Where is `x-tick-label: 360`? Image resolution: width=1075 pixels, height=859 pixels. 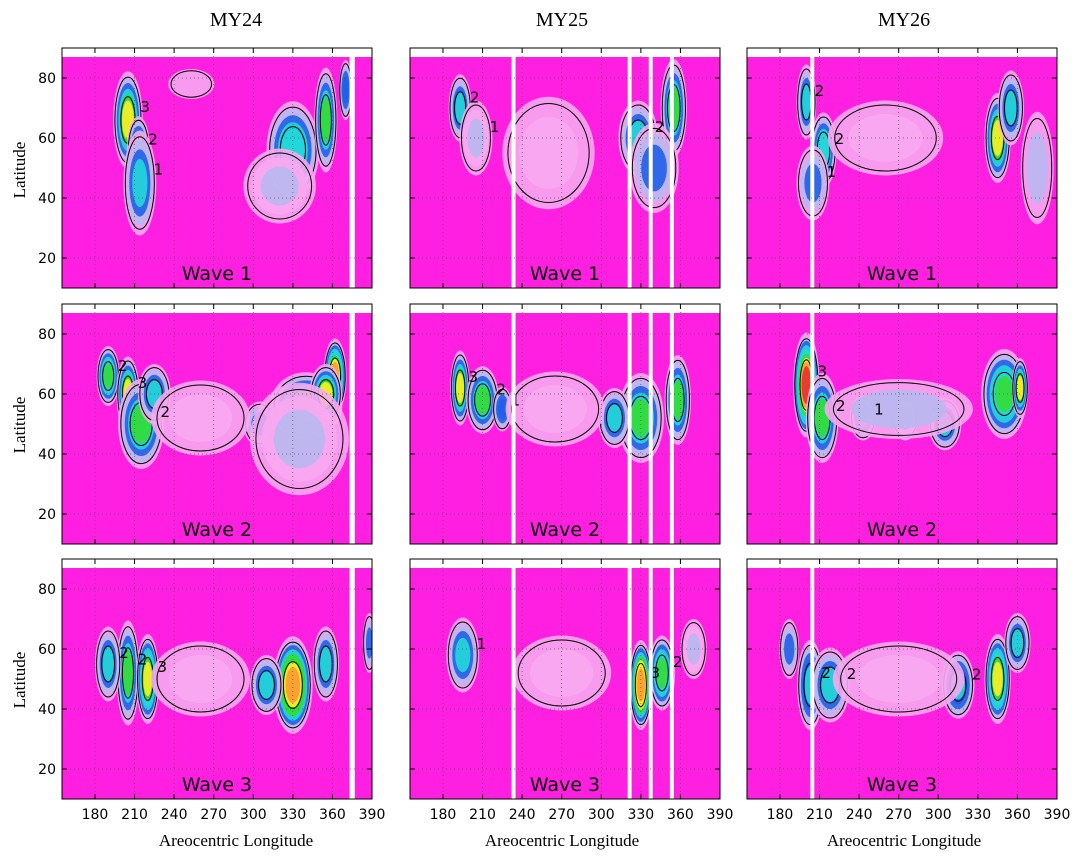 x-tick-label: 360 is located at coordinates (680, 815).